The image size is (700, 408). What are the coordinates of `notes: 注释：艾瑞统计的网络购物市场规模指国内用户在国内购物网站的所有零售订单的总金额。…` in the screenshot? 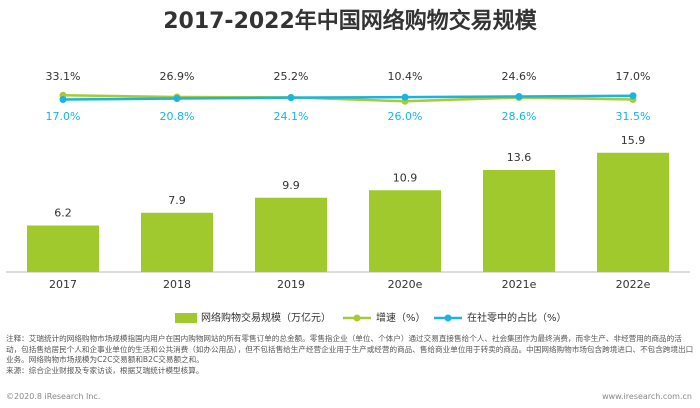 It's located at (350, 355).